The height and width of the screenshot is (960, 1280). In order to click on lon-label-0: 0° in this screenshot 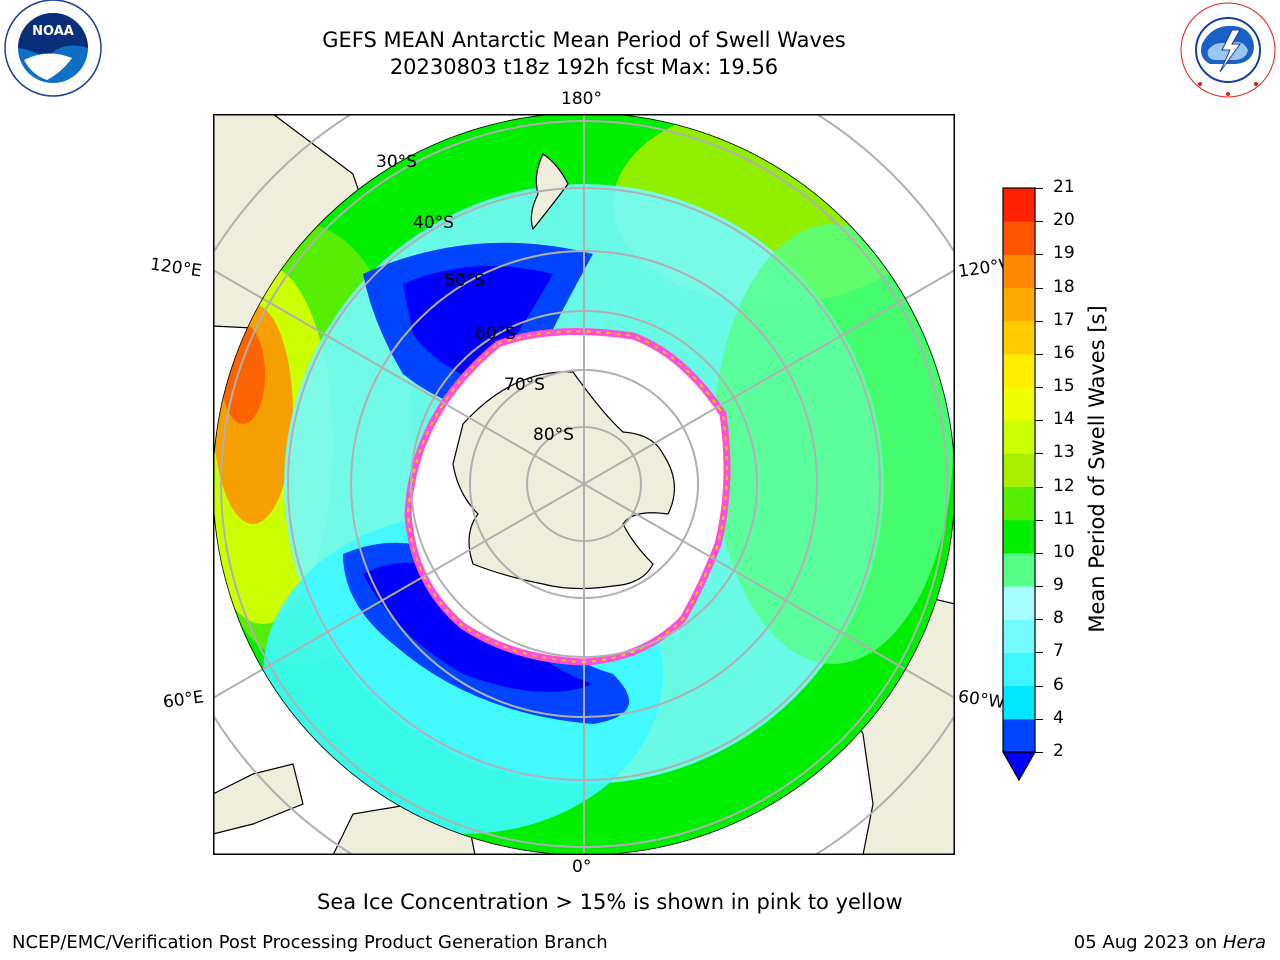, I will do `click(582, 867)`.